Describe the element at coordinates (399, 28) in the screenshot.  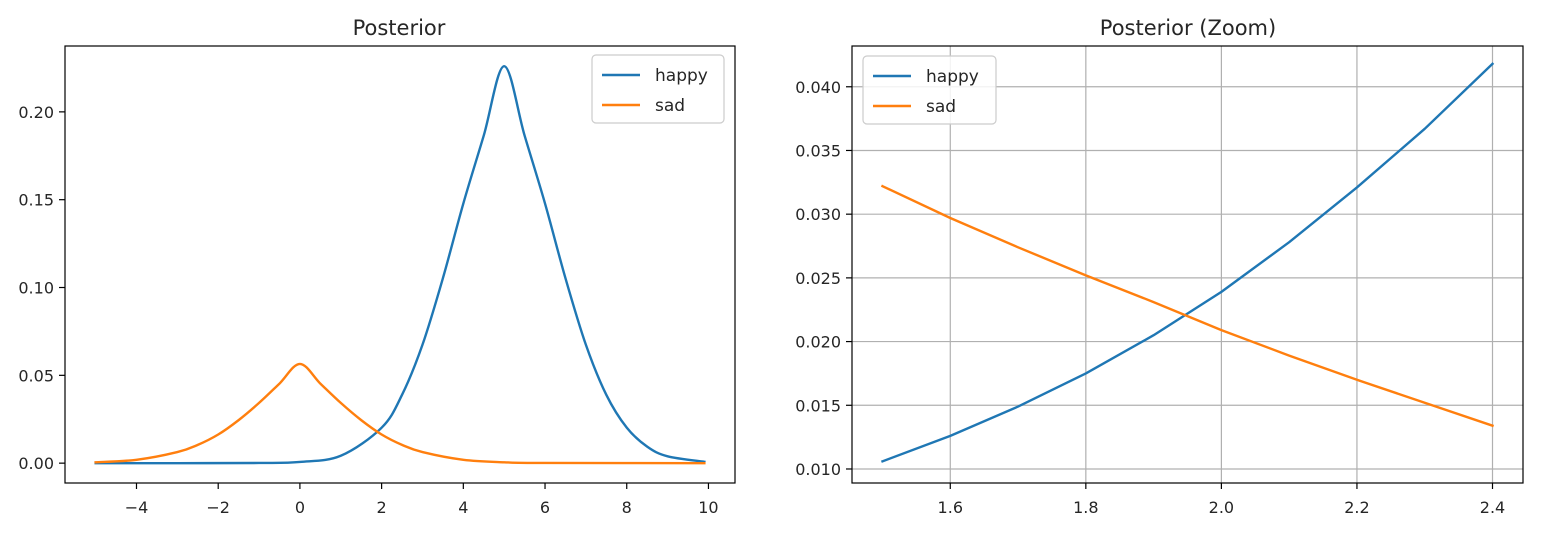
I see `chart-title: Posterior` at that location.